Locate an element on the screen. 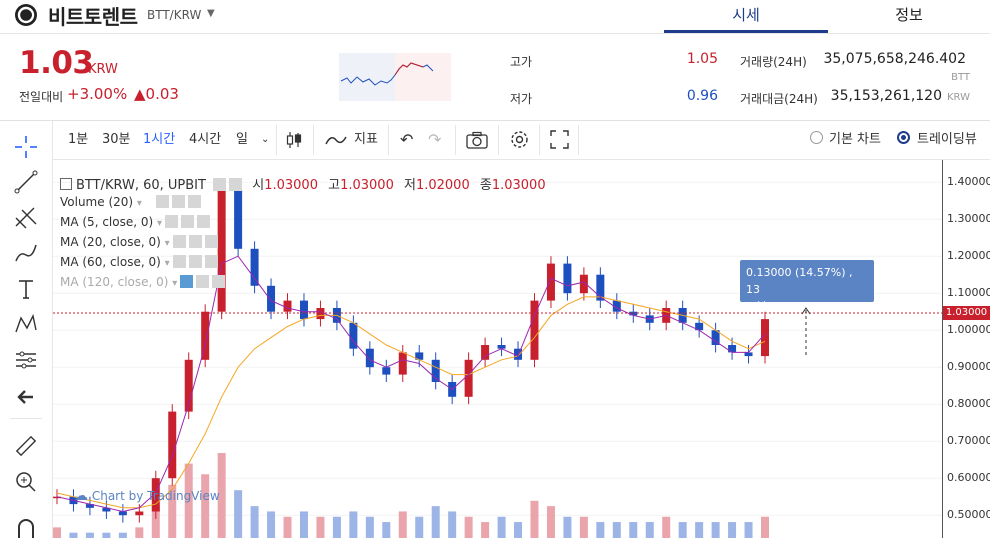 This screenshot has width=990, height=542. crosshair-icon is located at coordinates (26, 147).